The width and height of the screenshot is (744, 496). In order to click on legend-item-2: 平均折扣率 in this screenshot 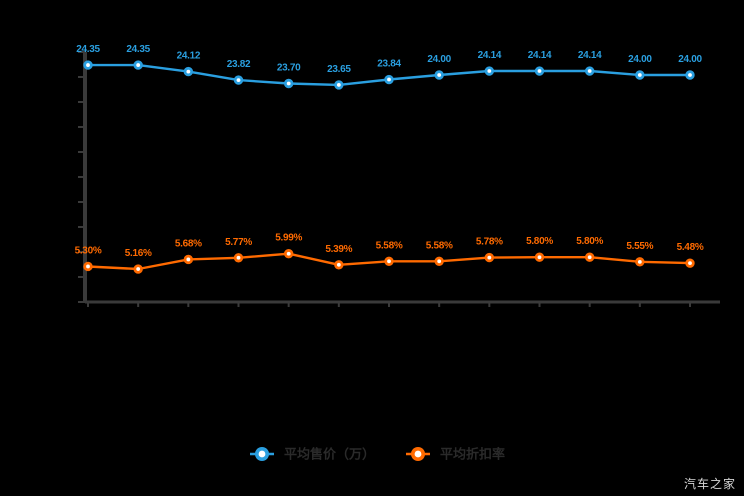, I will do `click(455, 453)`.